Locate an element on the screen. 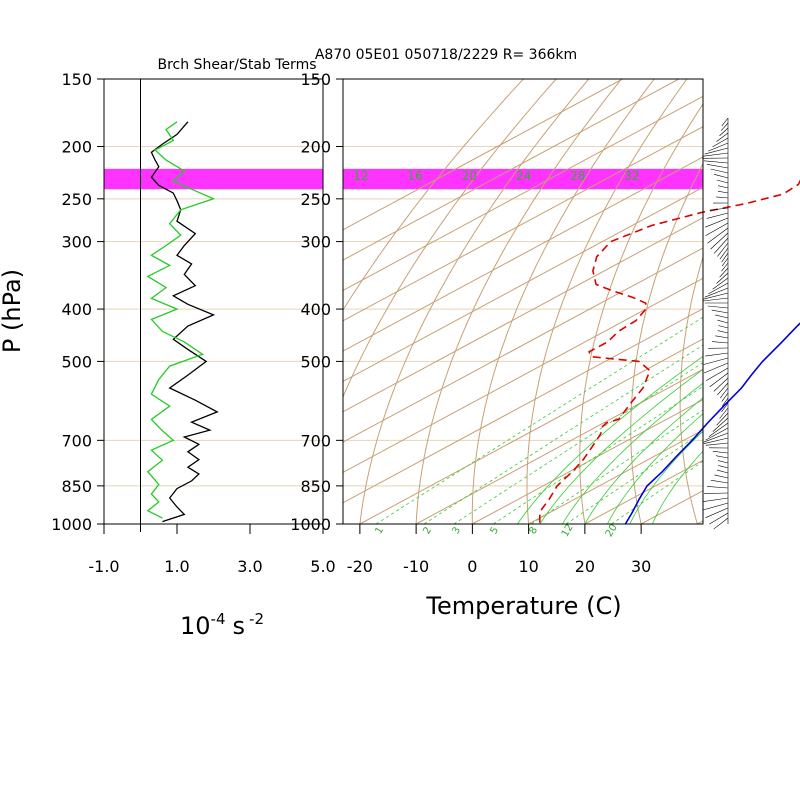 Image resolution: width=800 pixels, height=800 pixels. y-tick-label: 400 is located at coordinates (315, 309).